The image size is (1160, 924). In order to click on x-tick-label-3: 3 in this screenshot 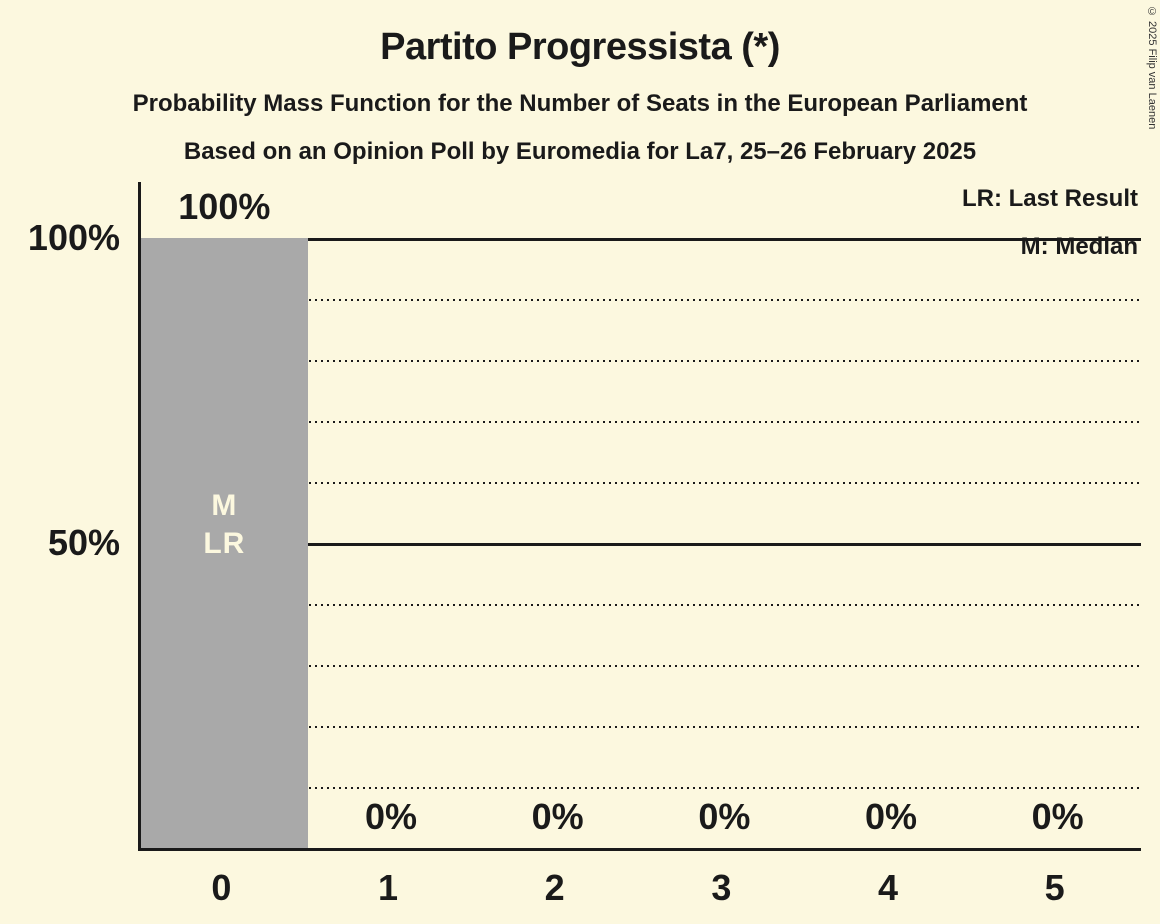, I will do `click(721, 887)`.